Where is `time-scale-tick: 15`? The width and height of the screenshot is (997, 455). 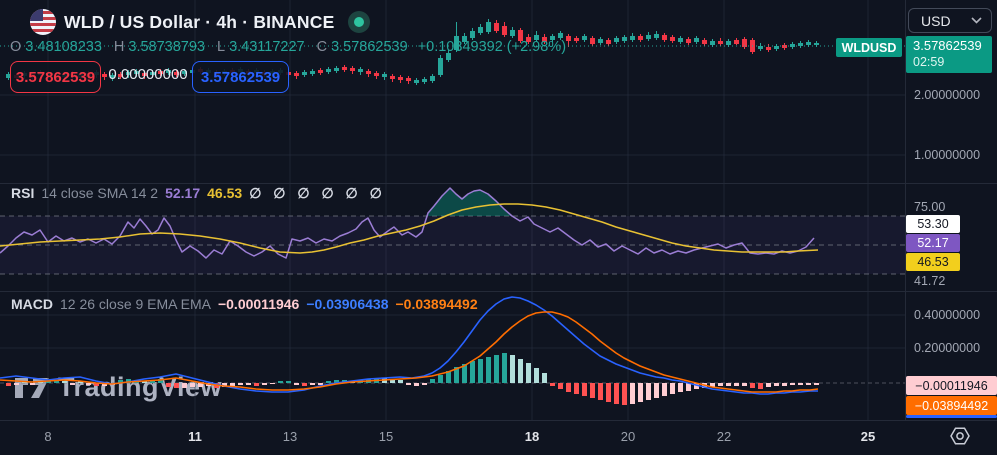
time-scale-tick: 15 is located at coordinates (386, 436).